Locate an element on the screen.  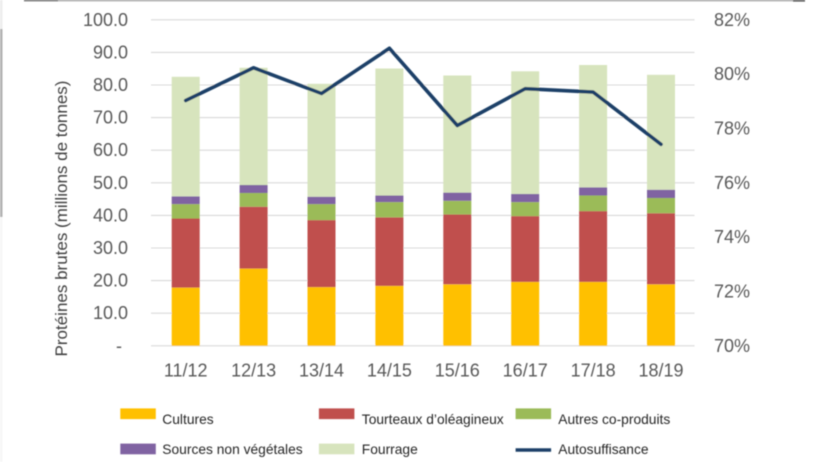
svg-text: 16/17 is located at coordinates (525, 371).